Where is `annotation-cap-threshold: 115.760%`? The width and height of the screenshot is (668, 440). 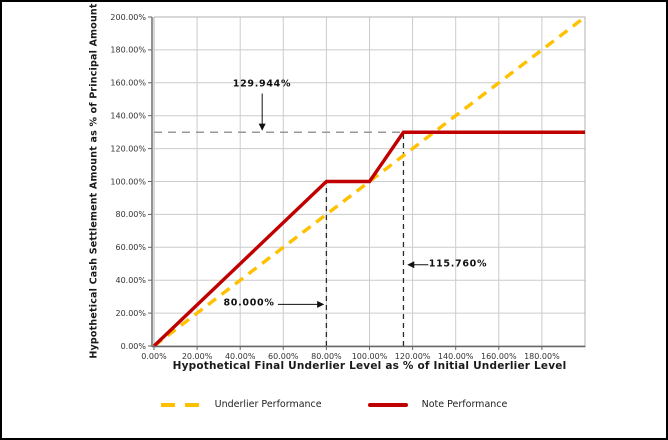
annotation-cap-threshold: 115.760% is located at coordinates (458, 264).